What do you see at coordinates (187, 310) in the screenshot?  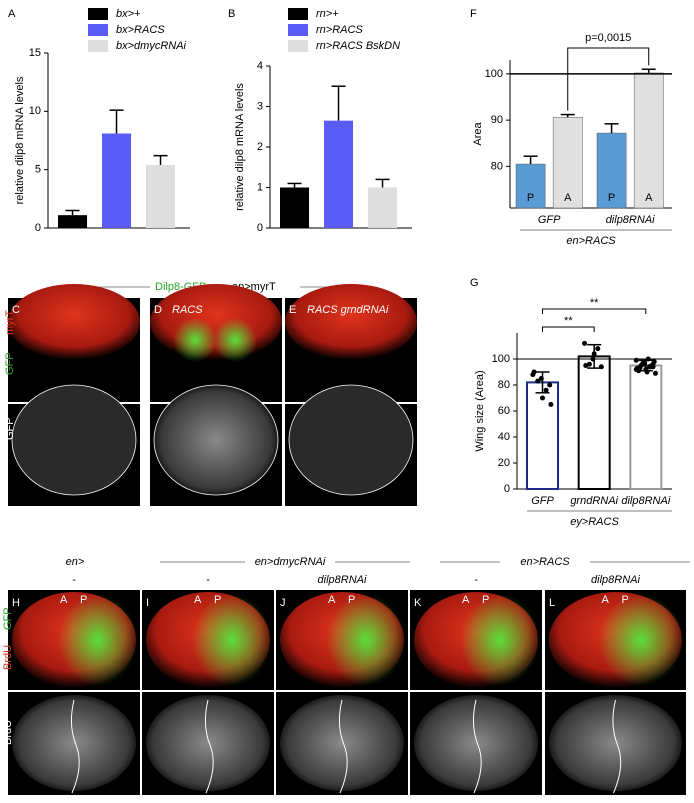 I see `panel-label: RACS` at bounding box center [187, 310].